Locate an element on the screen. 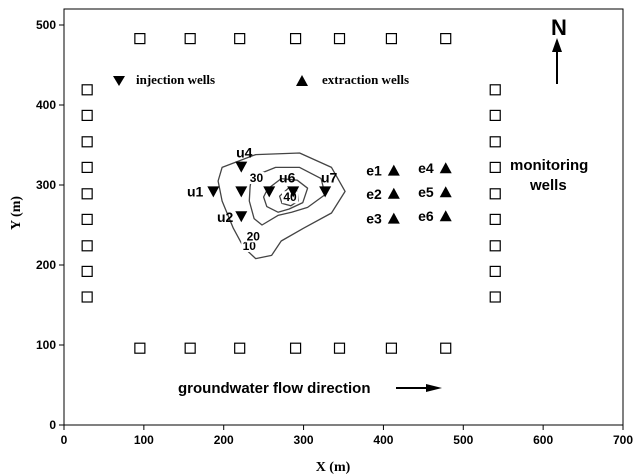  extraction-well-label: e3 is located at coordinates (374, 219).